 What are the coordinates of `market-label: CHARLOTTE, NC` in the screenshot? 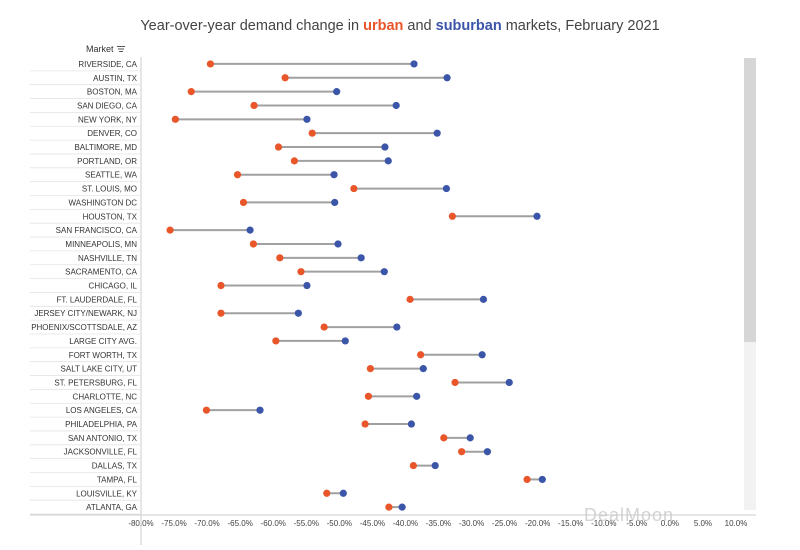 It's located at (105, 396).